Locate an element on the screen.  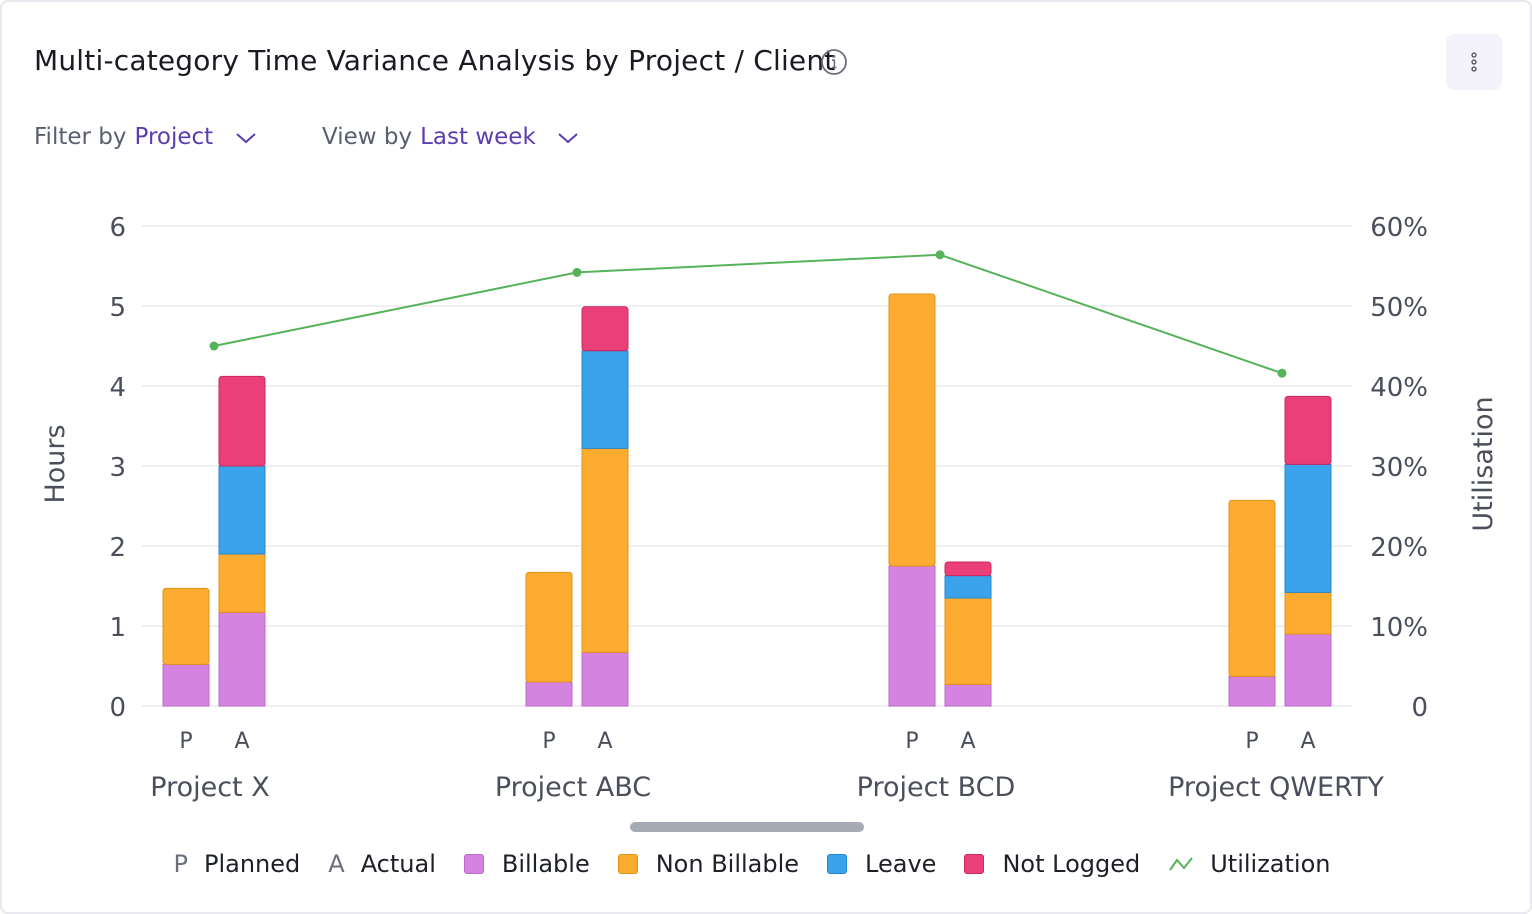
non-billable-swatch is located at coordinates (627, 864).